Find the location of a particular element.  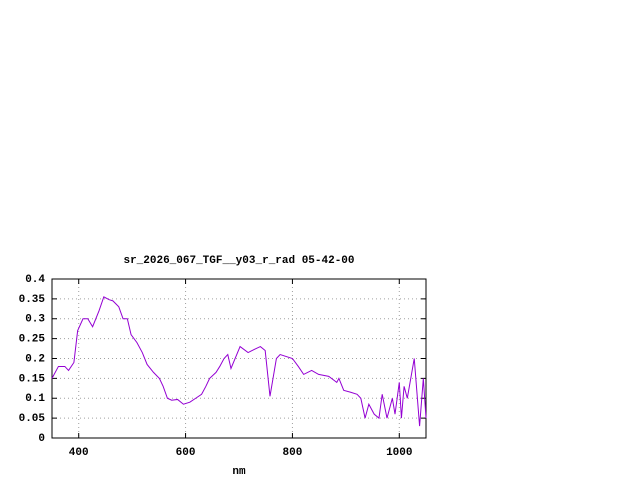

x-tick-label: 600 is located at coordinates (186, 453).